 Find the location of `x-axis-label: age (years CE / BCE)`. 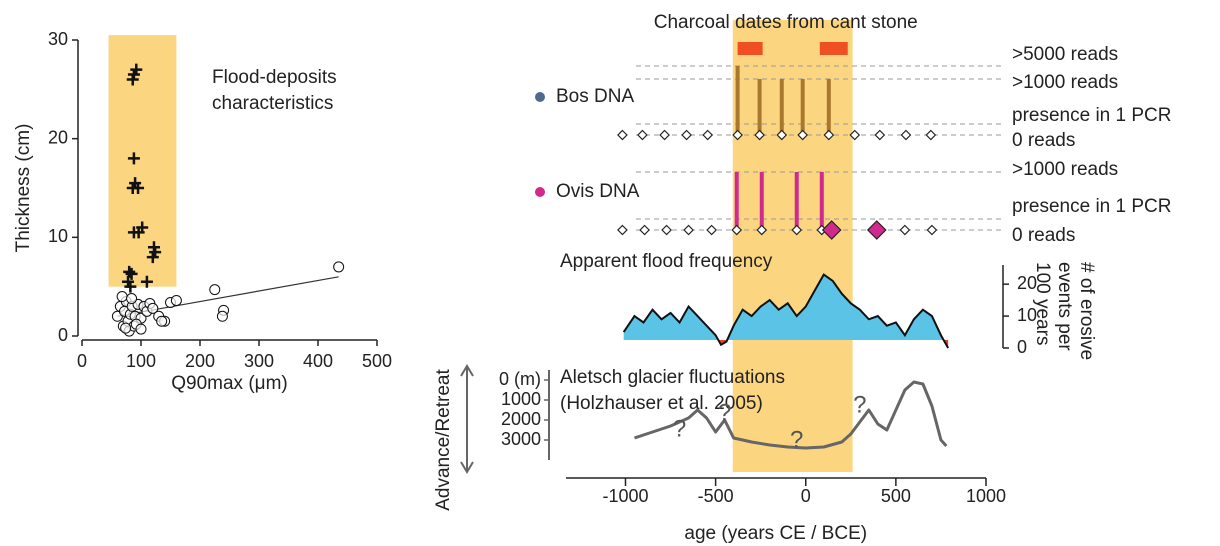

x-axis-label: age (years CE / BCE) is located at coordinates (775, 533).